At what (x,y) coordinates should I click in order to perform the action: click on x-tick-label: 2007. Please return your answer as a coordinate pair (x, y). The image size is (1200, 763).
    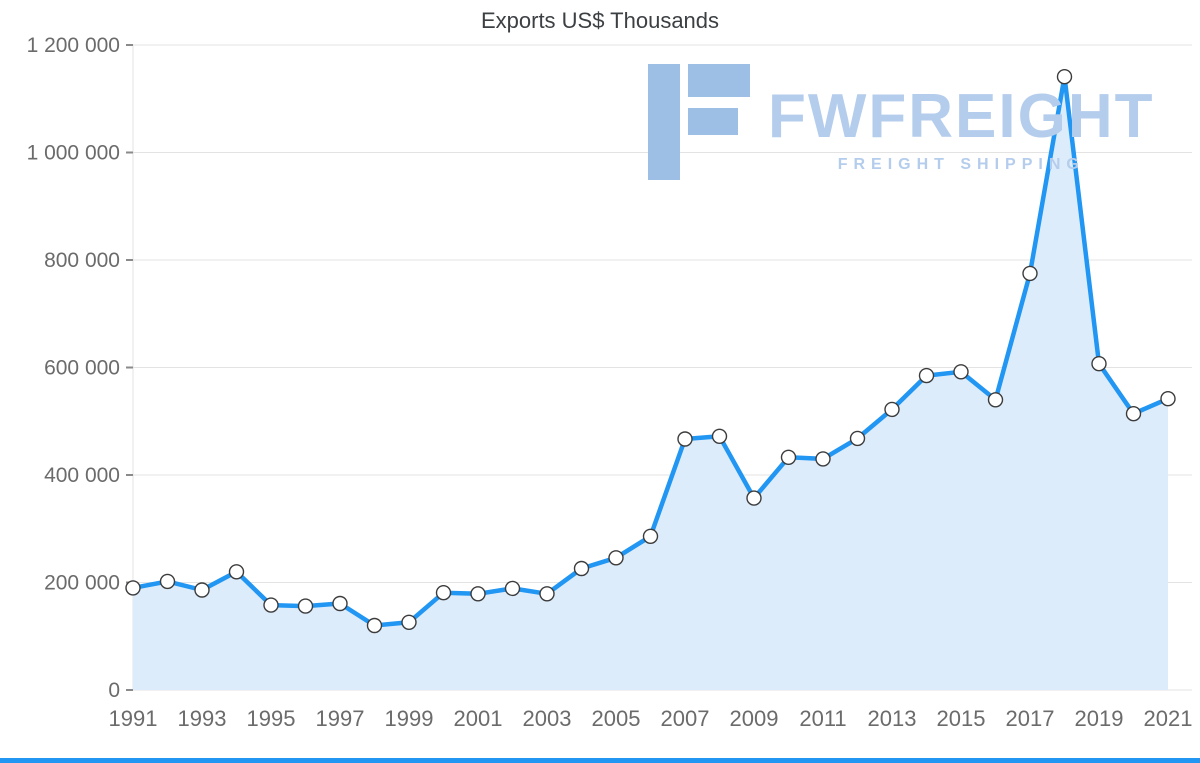
    Looking at the image, I should click on (685, 718).